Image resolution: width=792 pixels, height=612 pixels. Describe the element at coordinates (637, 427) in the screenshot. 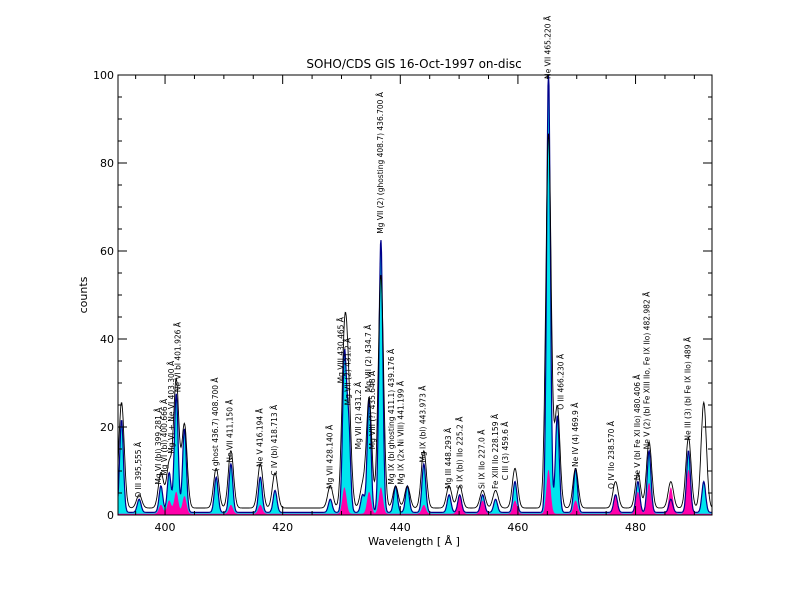

I see `line-annotation: Ne V (bl Fe XI IIo) 480.406 Å` at that location.